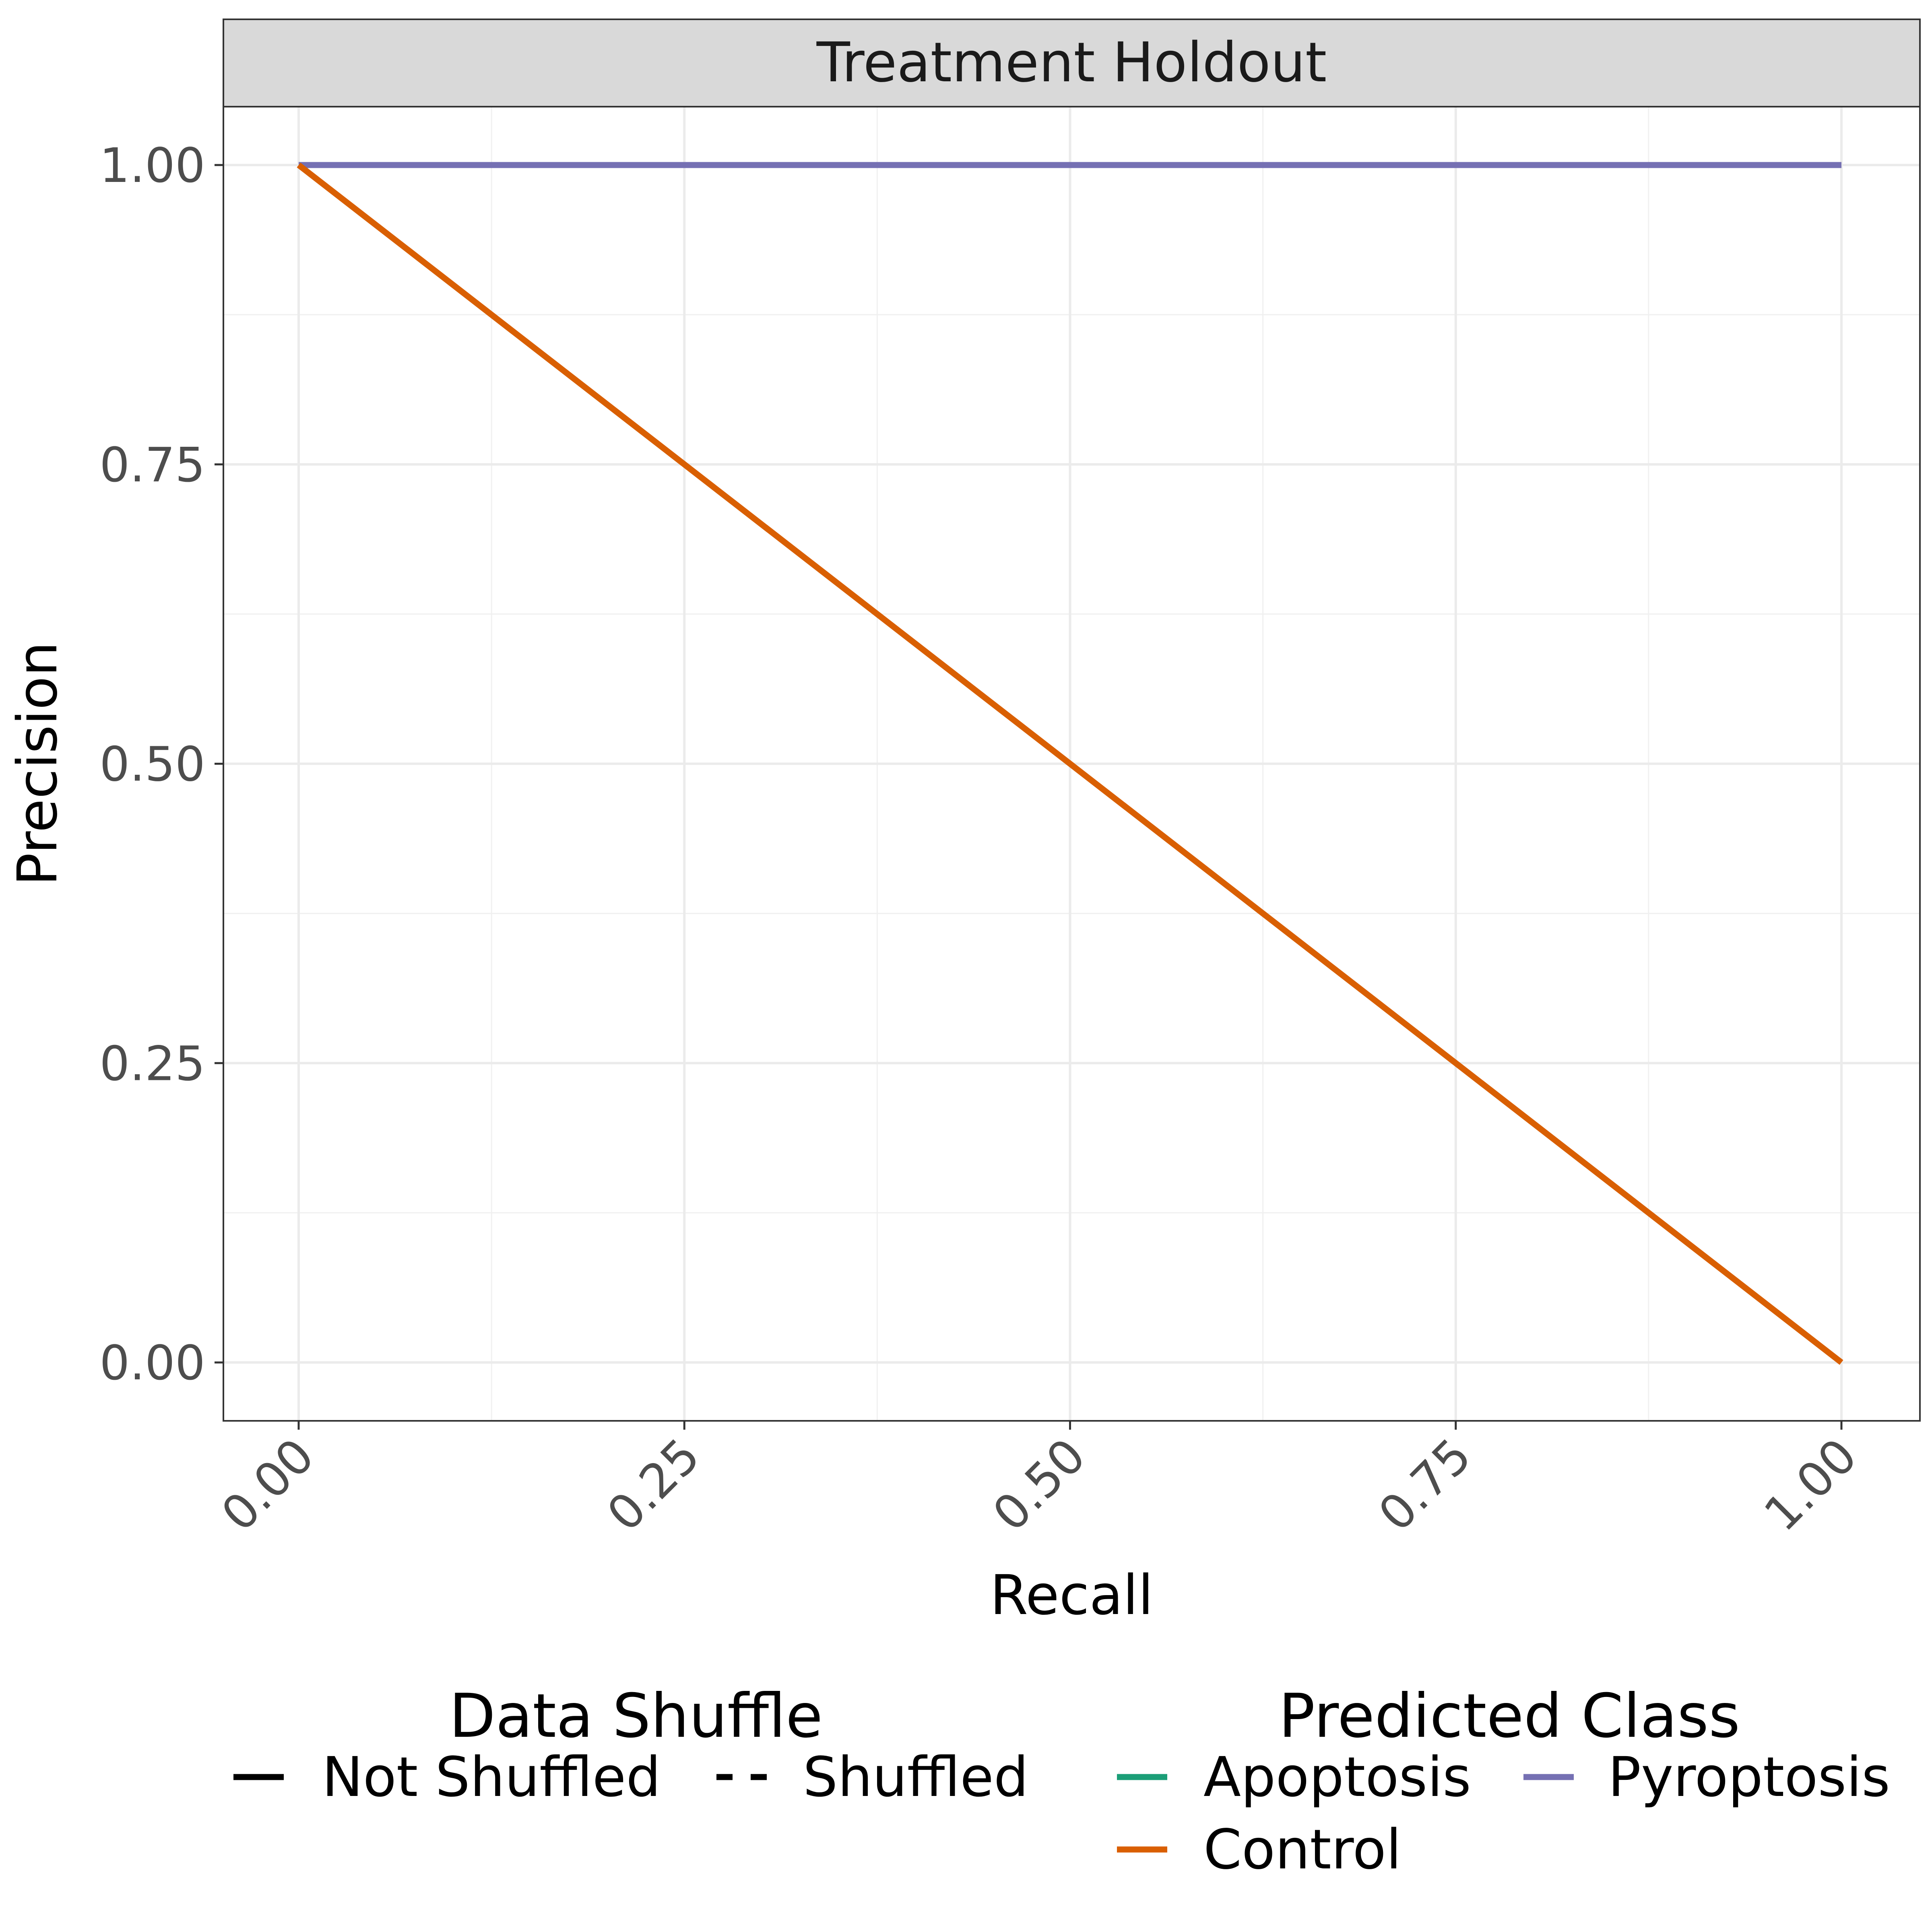 This screenshot has height=1932, width=1932. I want to click on legend-title-data-shuffle: Data Shuffle, so click(636, 1716).